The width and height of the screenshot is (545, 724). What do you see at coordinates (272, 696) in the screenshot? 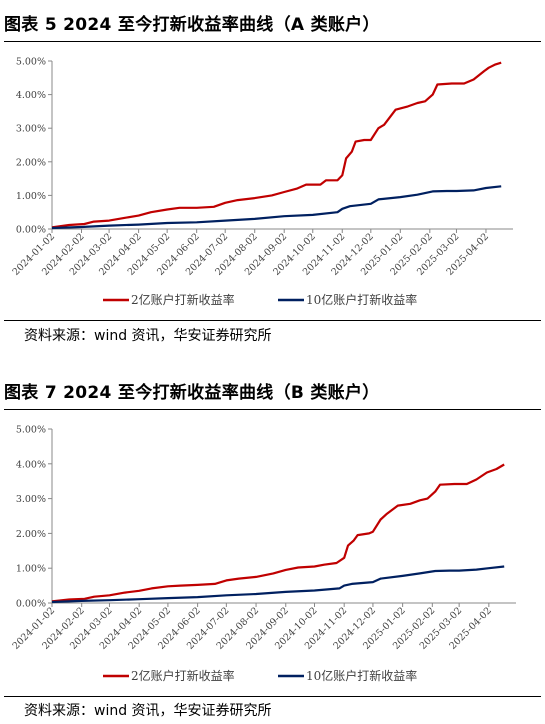
I see `figure-7-bottom-rule` at bounding box center [272, 696].